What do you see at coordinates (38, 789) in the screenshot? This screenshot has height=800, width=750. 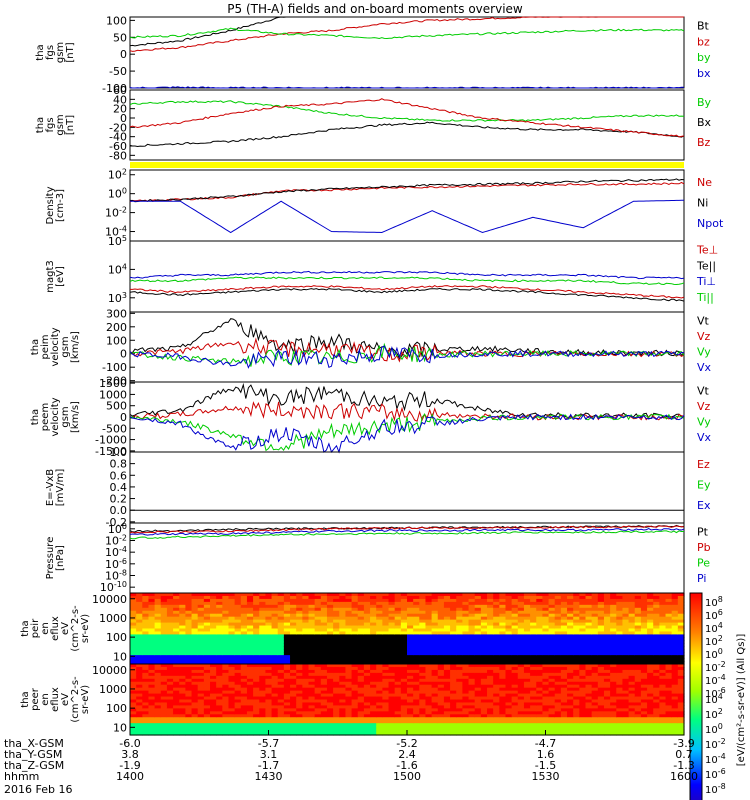 I see `date-label: 2016 Feb 16` at bounding box center [38, 789].